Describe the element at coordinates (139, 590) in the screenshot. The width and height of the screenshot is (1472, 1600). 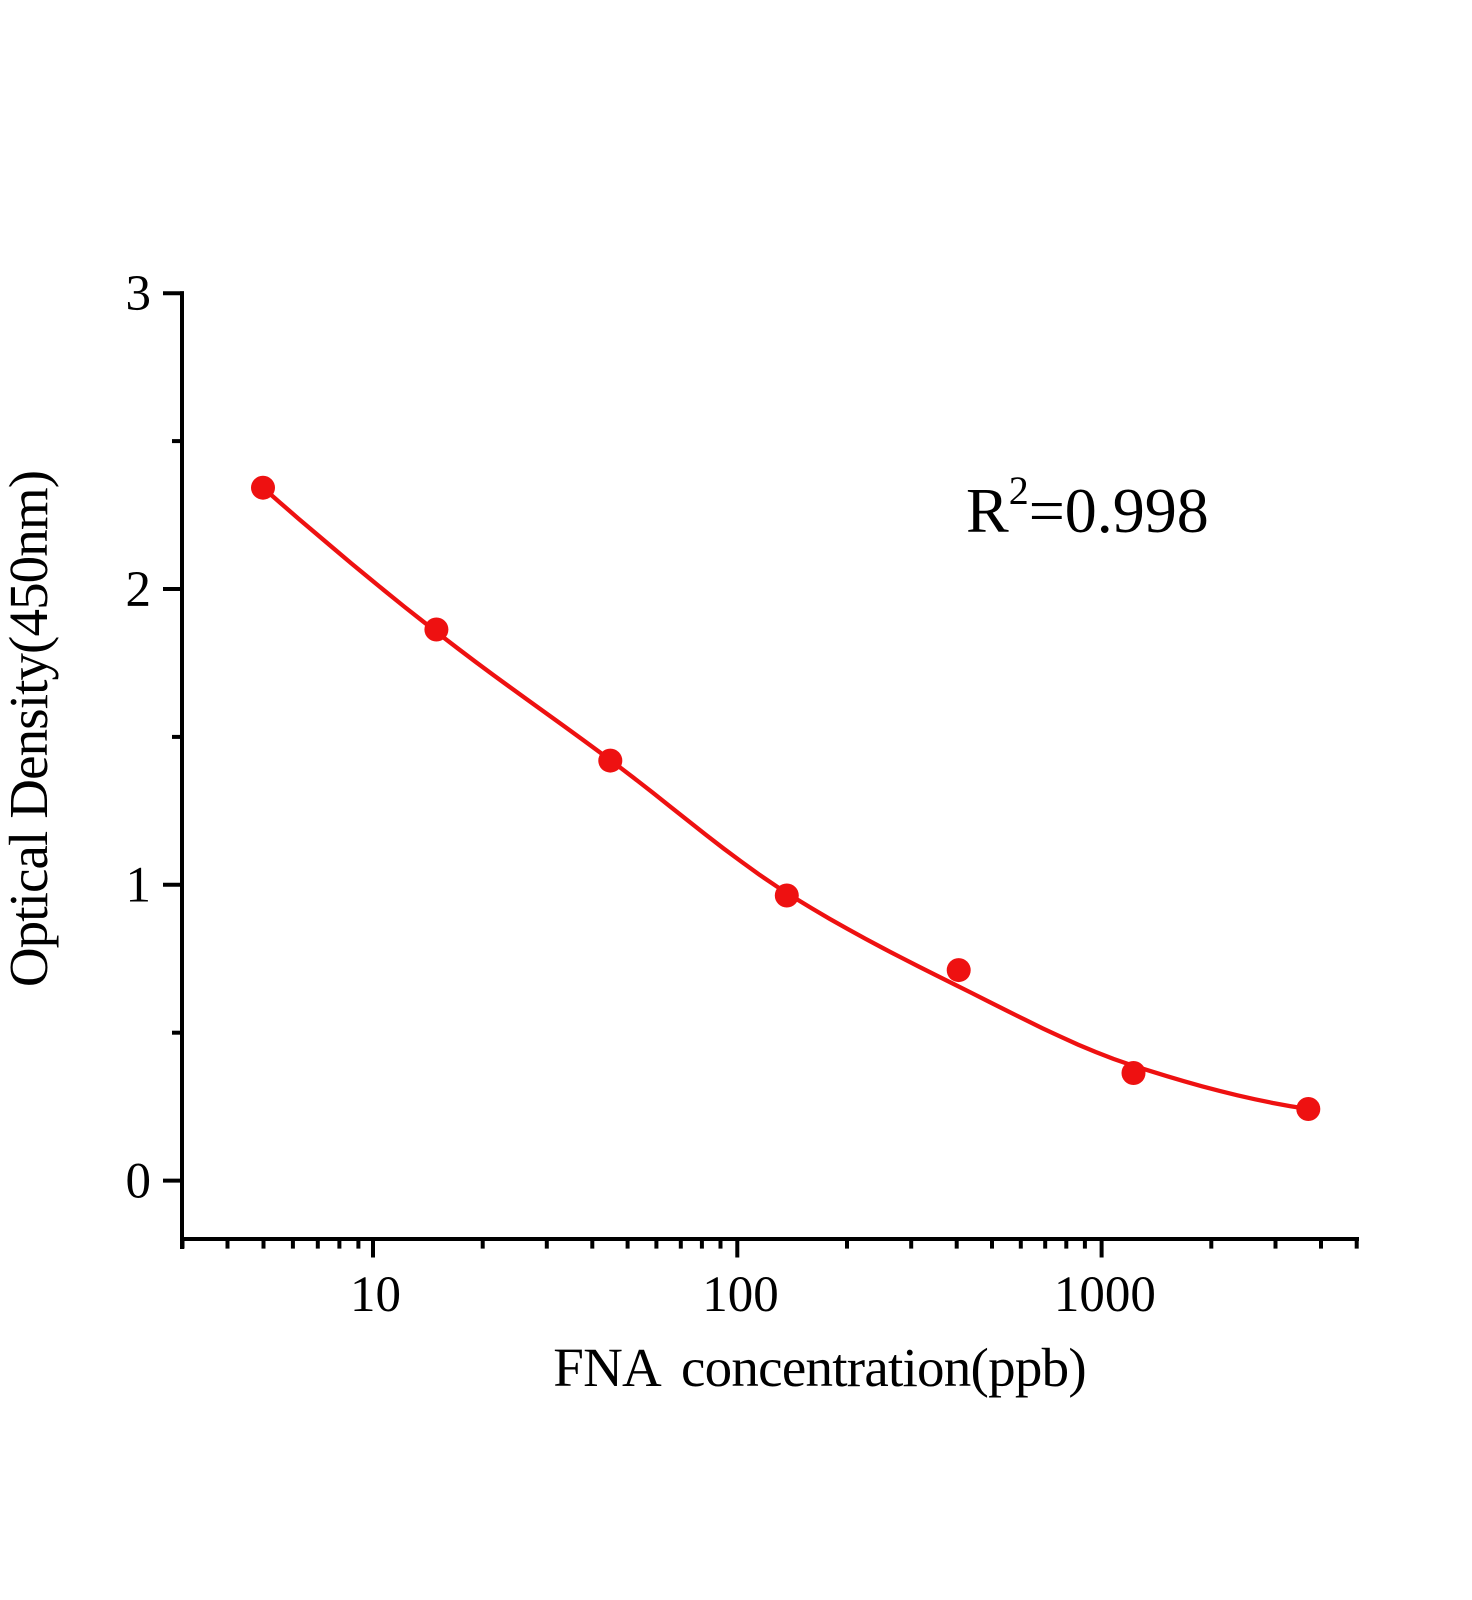
I see `svg-text: 2` at that location.